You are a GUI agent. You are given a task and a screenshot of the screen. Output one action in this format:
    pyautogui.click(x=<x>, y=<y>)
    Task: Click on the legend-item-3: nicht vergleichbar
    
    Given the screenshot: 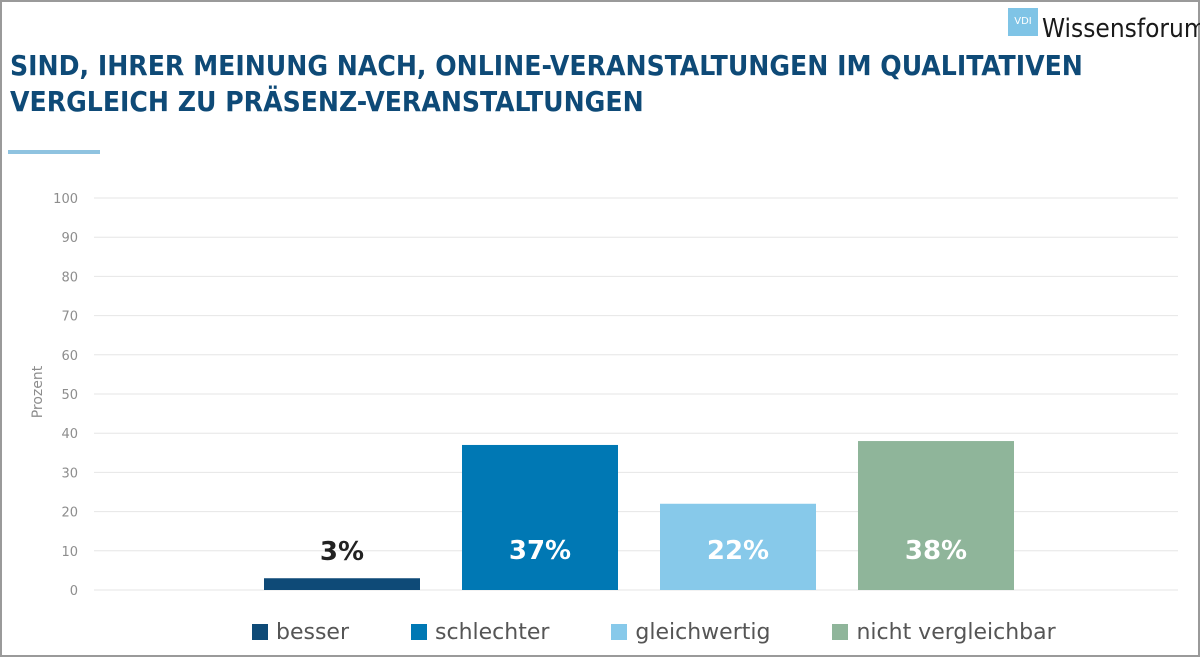 What is the action you would take?
    pyautogui.click(x=944, y=632)
    